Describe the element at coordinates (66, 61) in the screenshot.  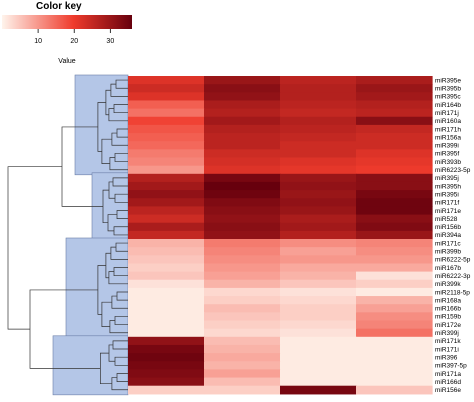
I see `color-key-xlabel: Value` at that location.